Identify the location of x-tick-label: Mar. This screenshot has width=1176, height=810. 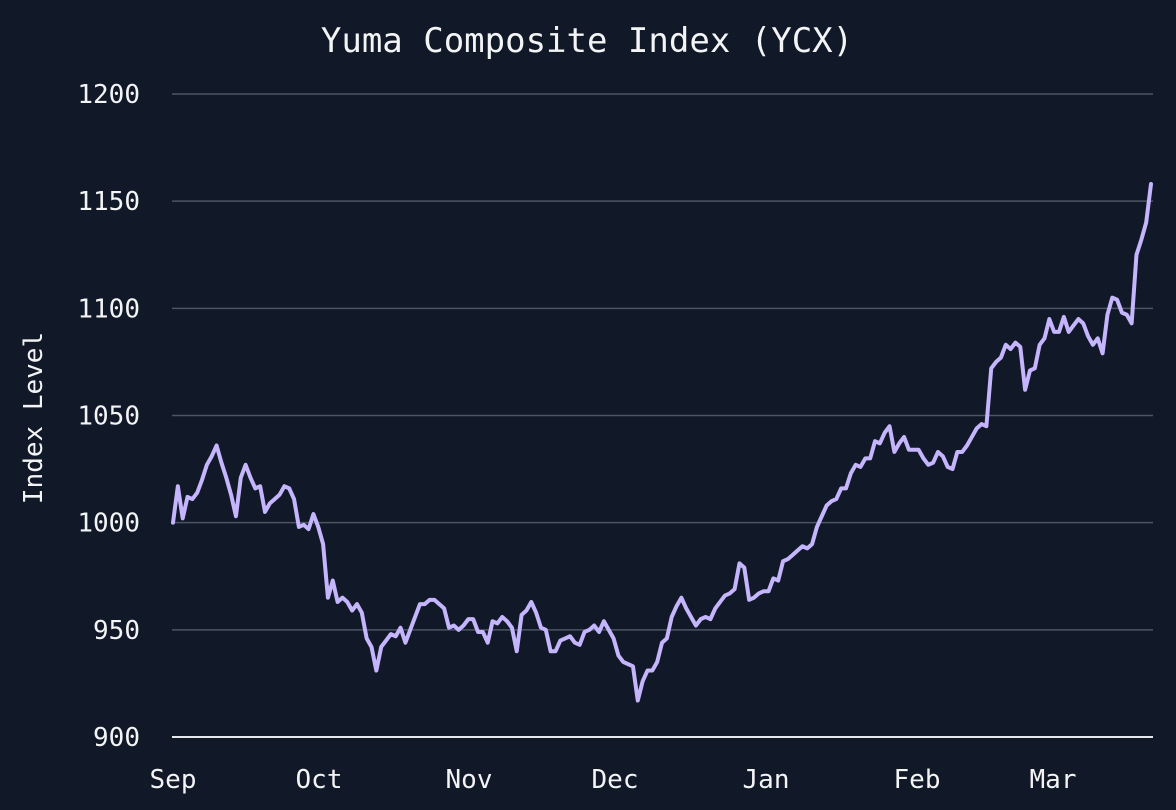
(1053, 780).